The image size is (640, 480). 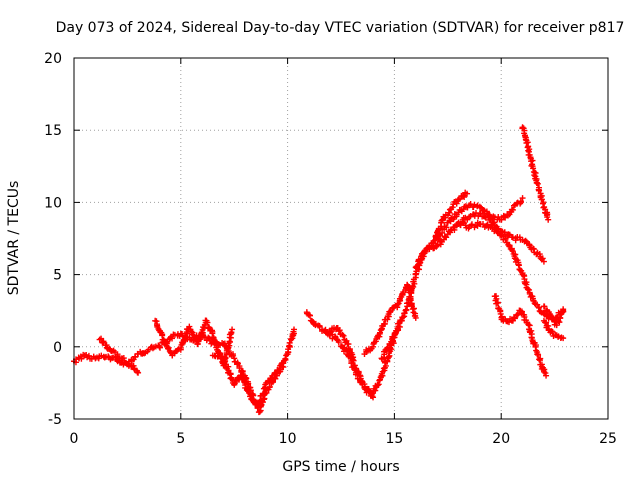 I want to click on y-tick-labels: -5 0 5 10 15 20, so click(x=53, y=239).